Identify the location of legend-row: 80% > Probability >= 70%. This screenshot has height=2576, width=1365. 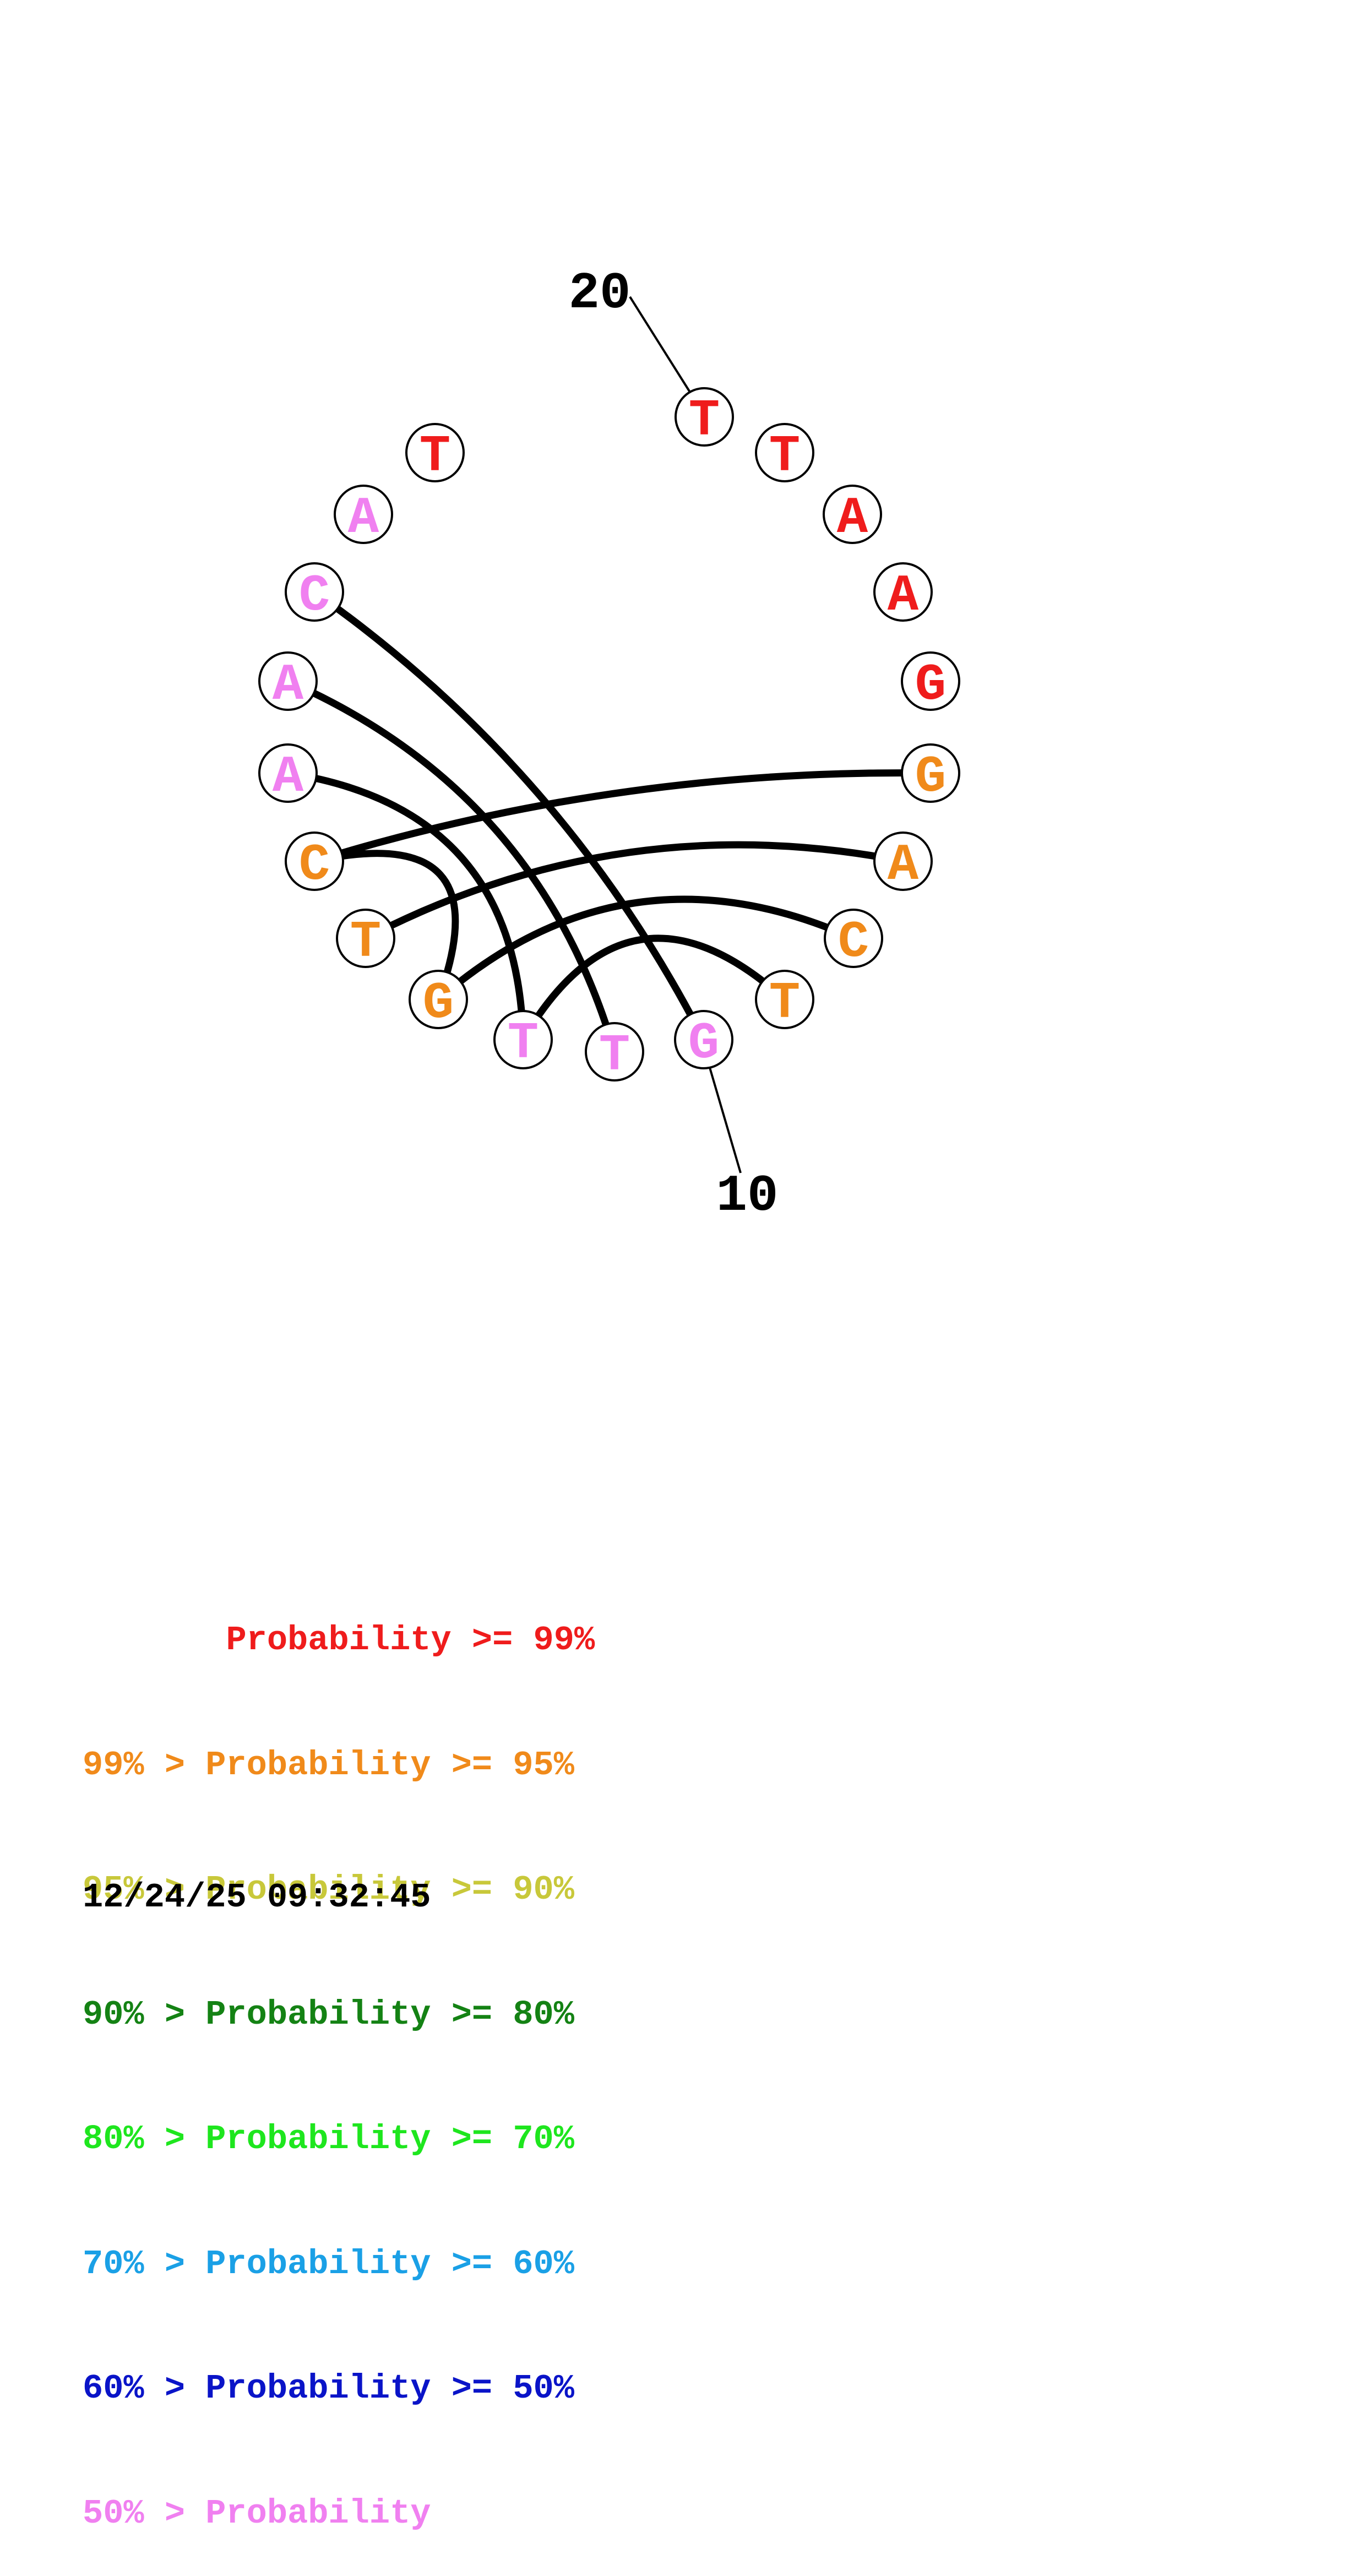
(328, 2139).